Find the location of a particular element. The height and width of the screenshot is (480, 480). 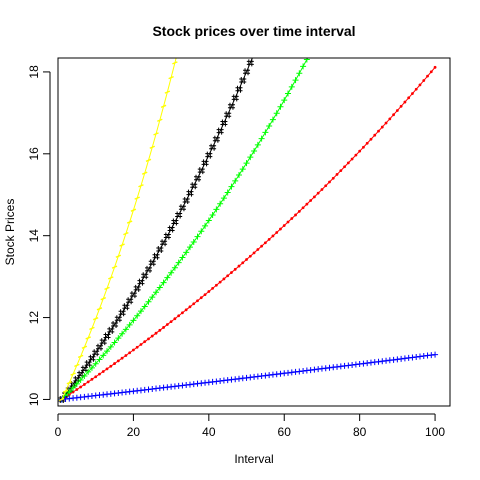

chart-title: Stock prices over time interval is located at coordinates (253, 31).